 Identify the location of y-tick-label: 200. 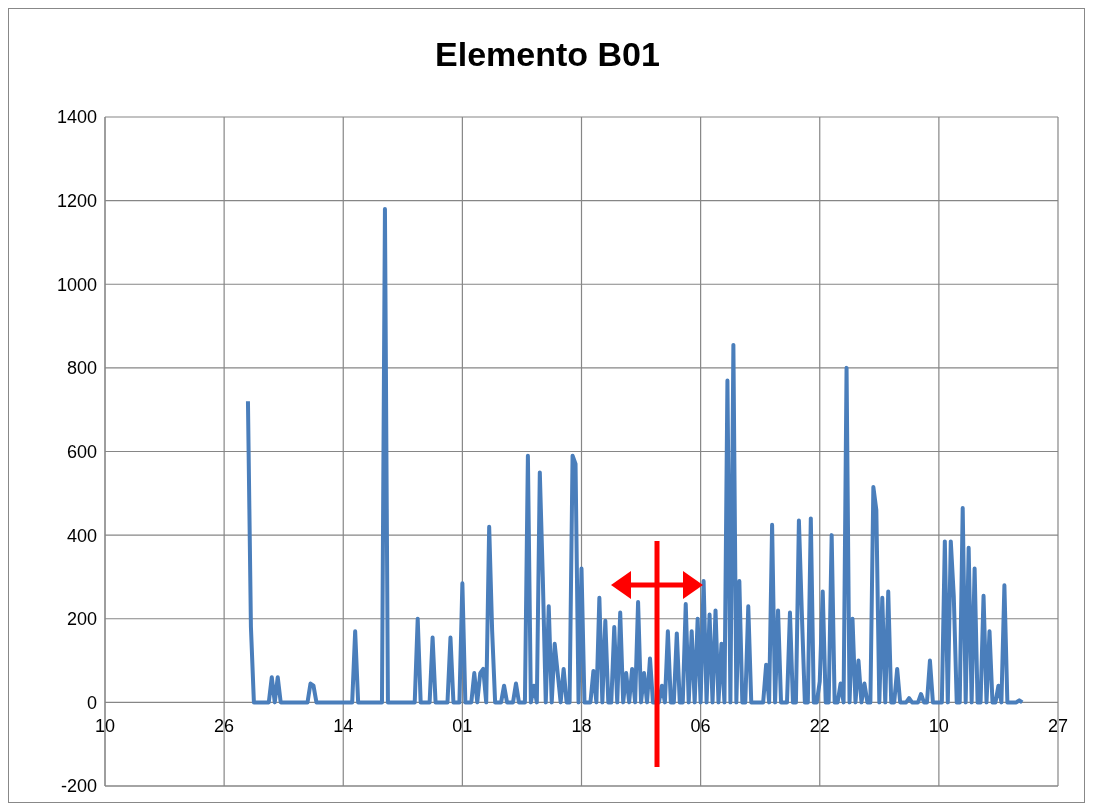
(81, 619).